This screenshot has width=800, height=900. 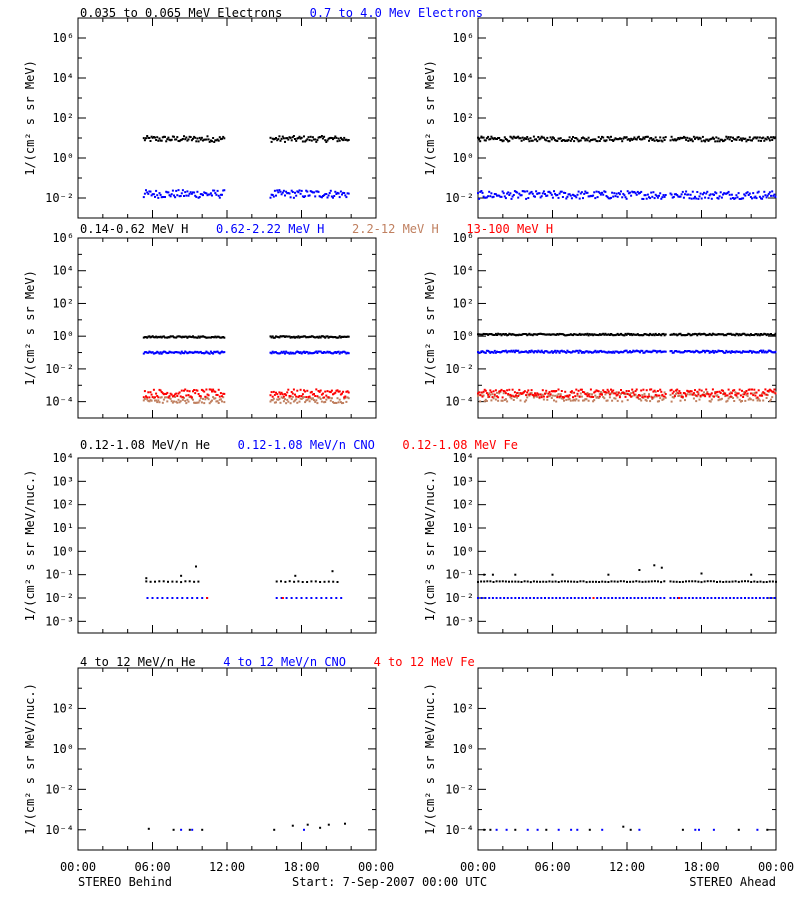 What do you see at coordinates (63, 551) in the screenshot?
I see `y-tick-label: 10⁰` at bounding box center [63, 551].